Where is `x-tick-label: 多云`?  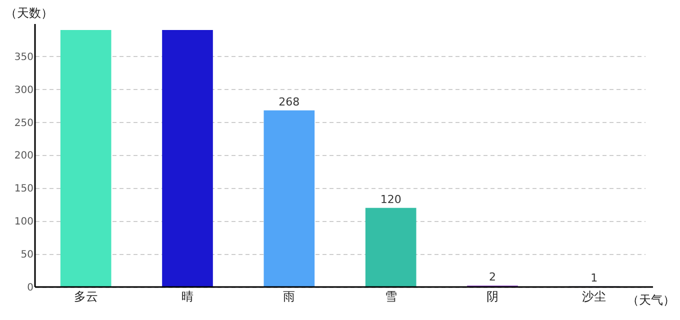 x-tick-label: 多云 is located at coordinates (86, 297).